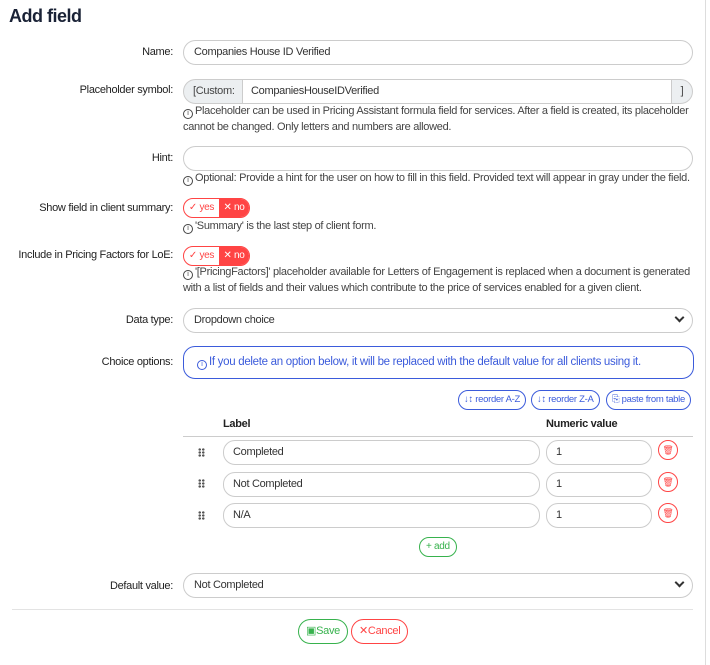  I want to click on paste-from-table-button: ⎘ paste from table, so click(648, 400).